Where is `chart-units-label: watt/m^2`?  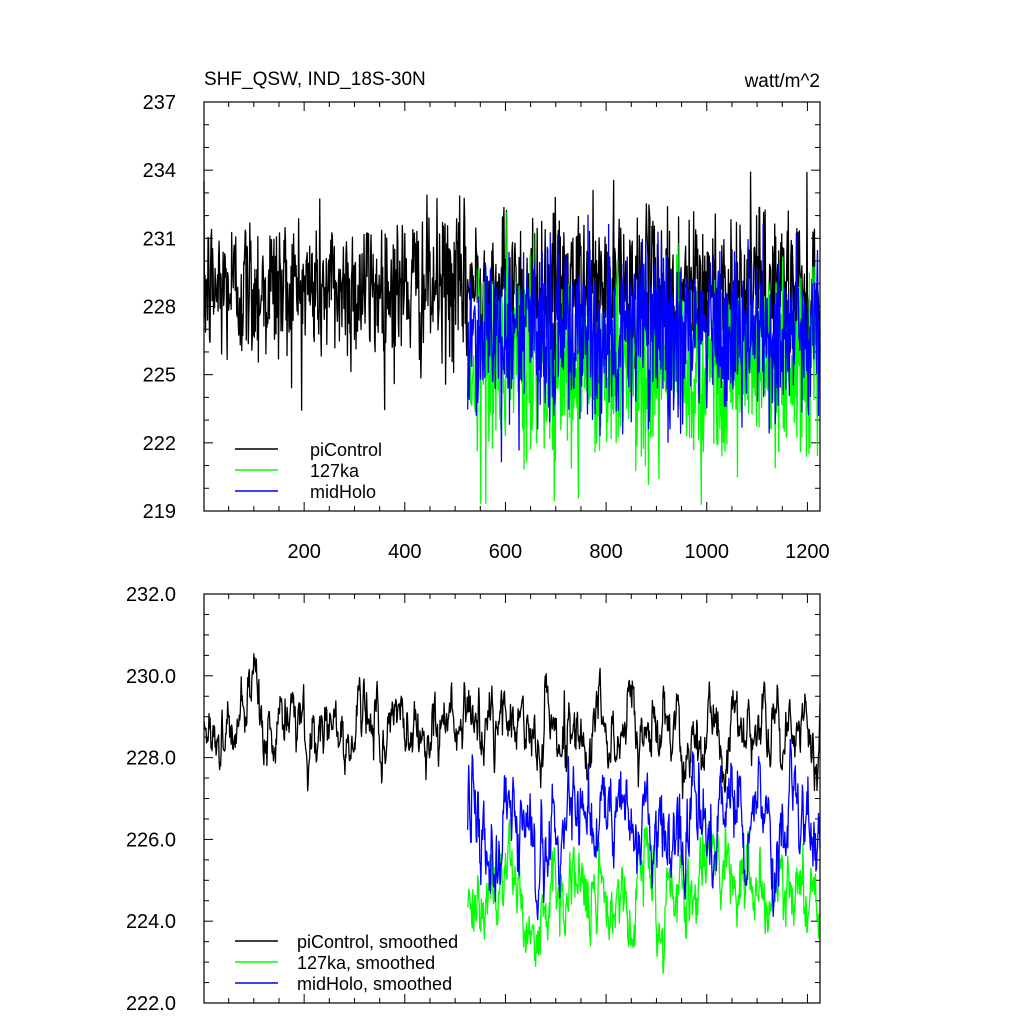
chart-units-label: watt/m^2 is located at coordinates (782, 81).